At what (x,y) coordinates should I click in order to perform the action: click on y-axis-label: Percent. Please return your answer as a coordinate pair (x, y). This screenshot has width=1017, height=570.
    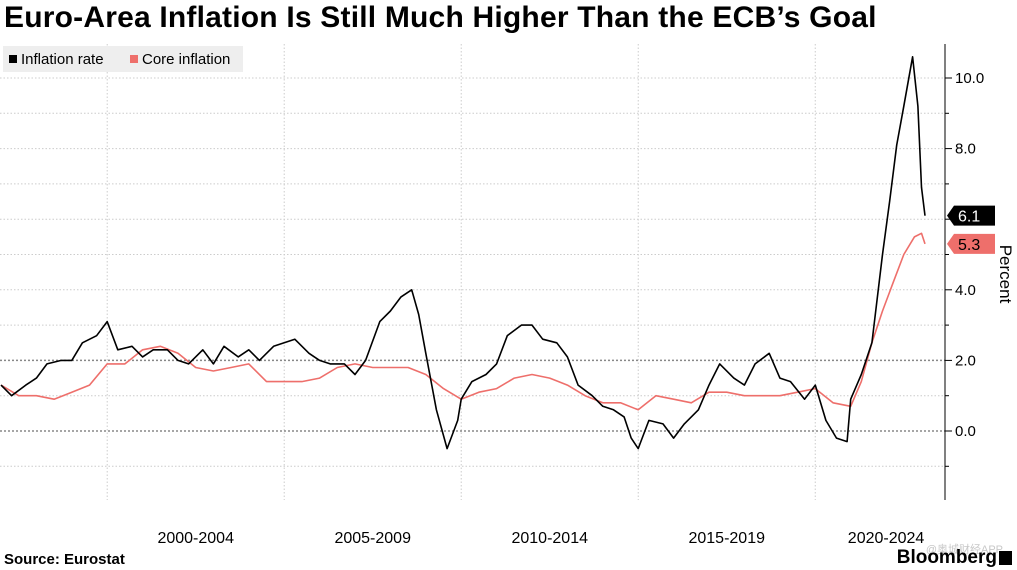
    Looking at the image, I should click on (1005, 274).